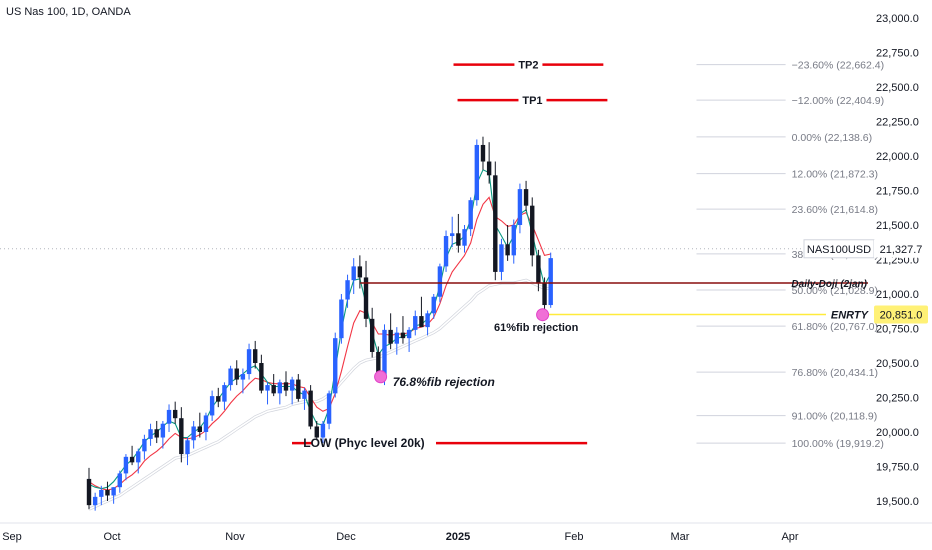  What do you see at coordinates (832, 138) in the screenshot?
I see `fib-level-label: 0.00% (22,138.6)` at bounding box center [832, 138].